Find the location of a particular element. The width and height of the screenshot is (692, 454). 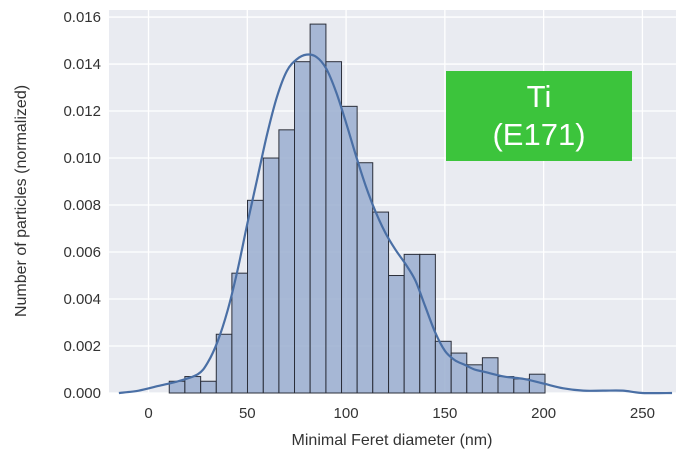

x-tick-label: 200 is located at coordinates (543, 413).